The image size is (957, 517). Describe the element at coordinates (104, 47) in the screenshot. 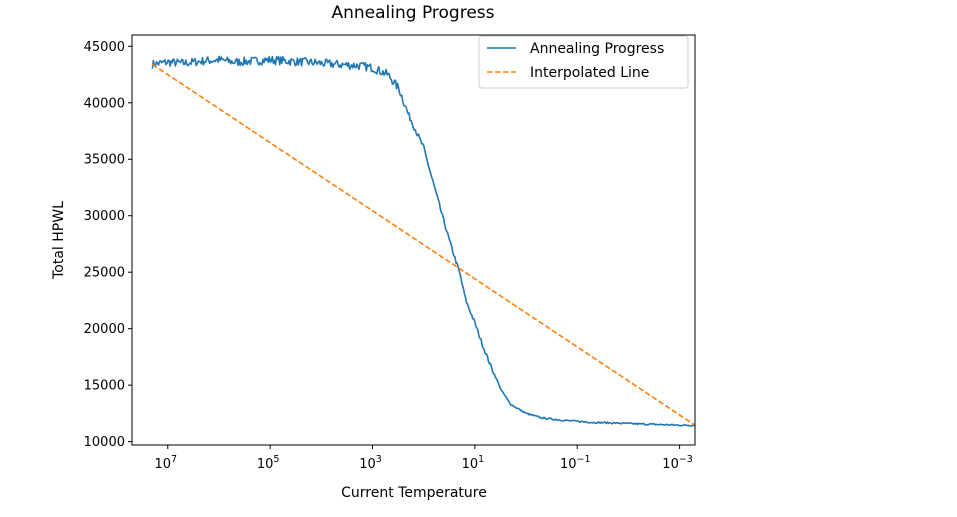

I see `y-tick-label: 45000` at that location.